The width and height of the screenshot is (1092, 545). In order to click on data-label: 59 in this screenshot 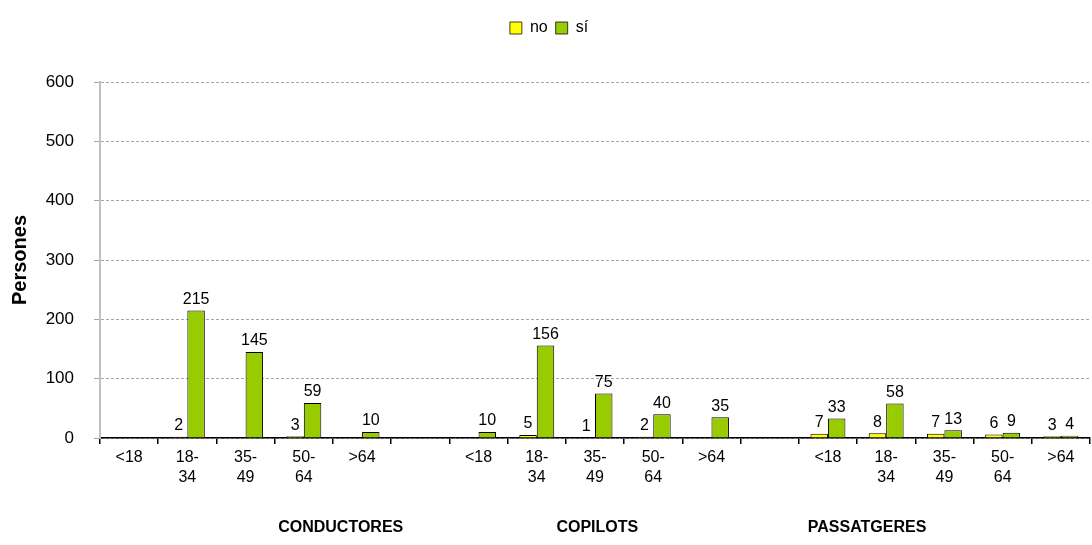, I will do `click(312, 391)`.